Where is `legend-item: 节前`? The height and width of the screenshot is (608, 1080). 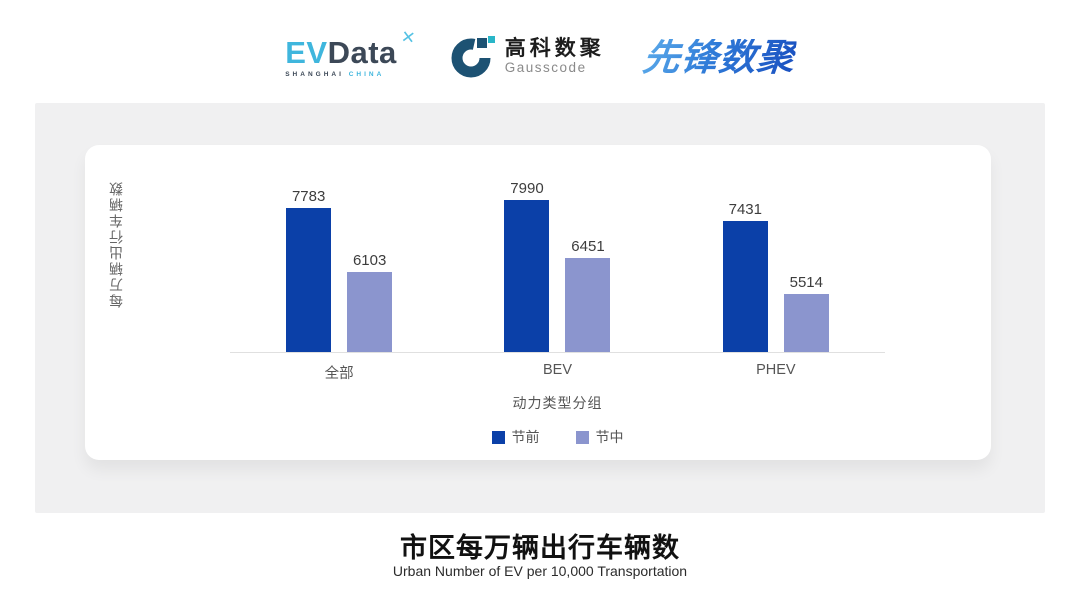 legend-item: 节前 is located at coordinates (515, 437).